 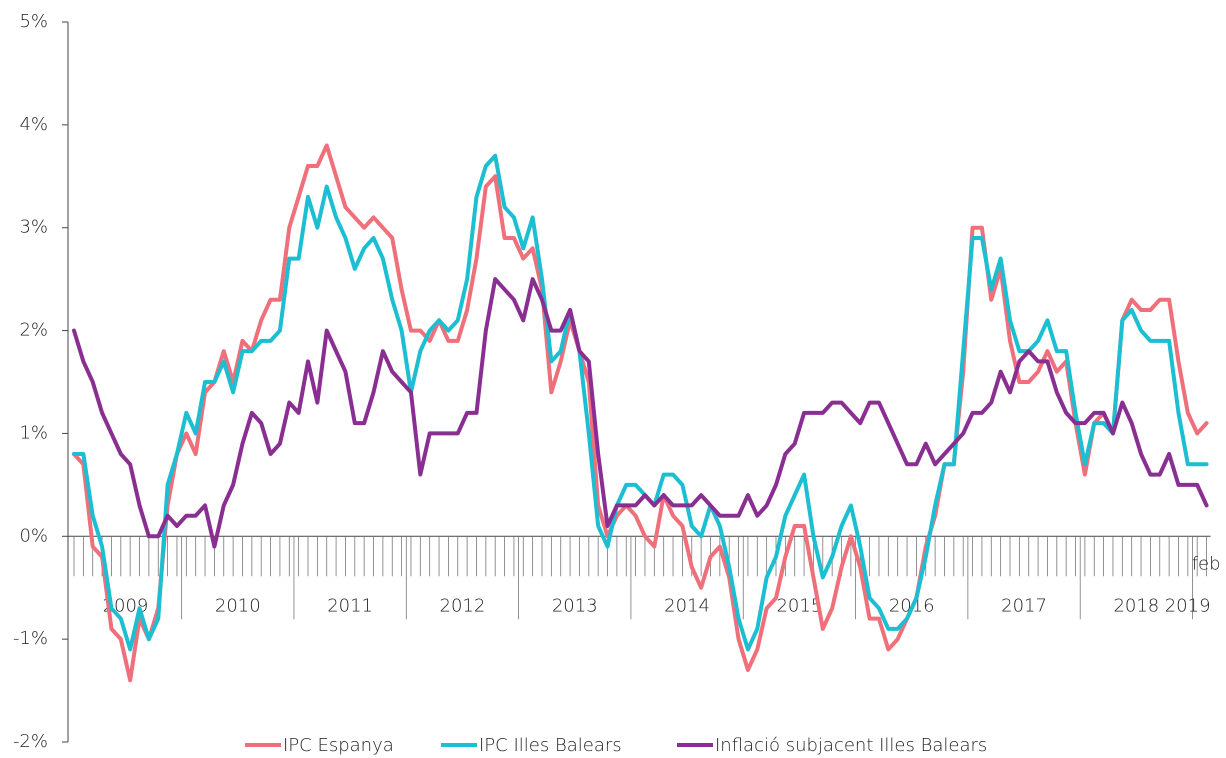 I want to click on legend-label: IPC Illes Balears, so click(x=550, y=745).